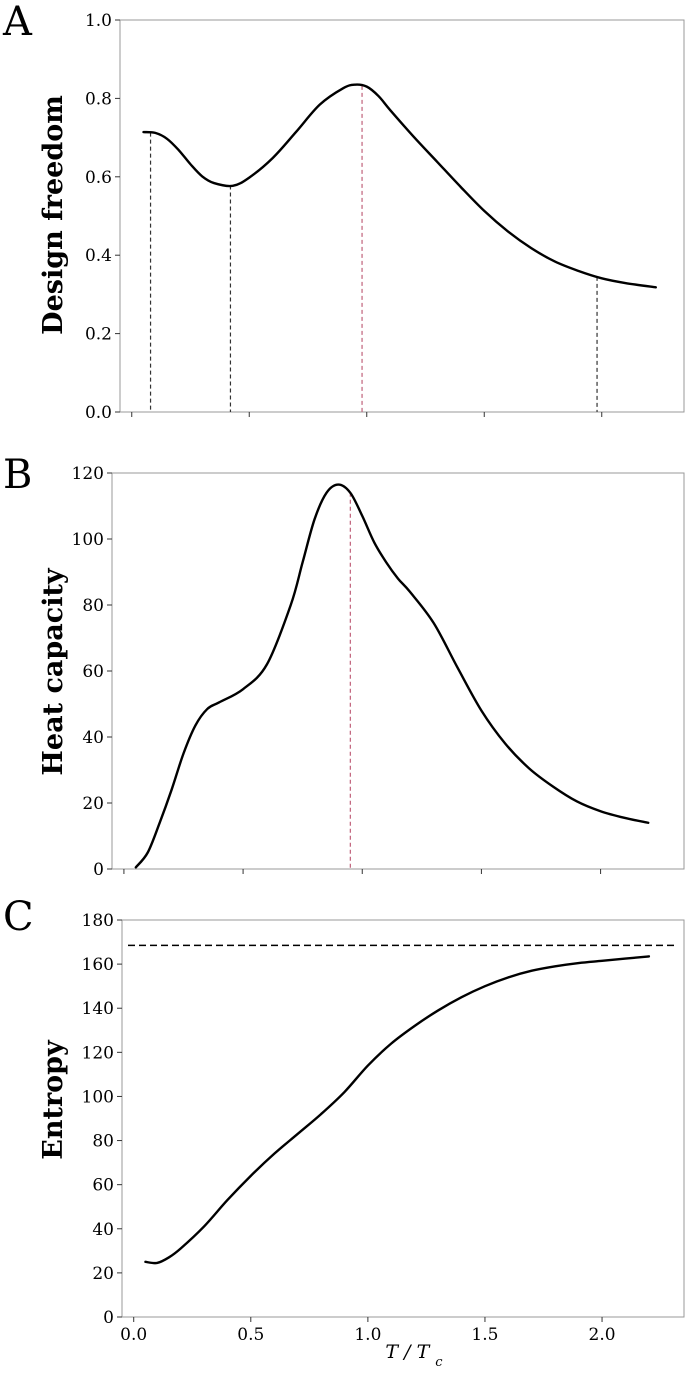  What do you see at coordinates (103, 1186) in the screenshot?
I see `y-tick-label-c: 60` at bounding box center [103, 1186].